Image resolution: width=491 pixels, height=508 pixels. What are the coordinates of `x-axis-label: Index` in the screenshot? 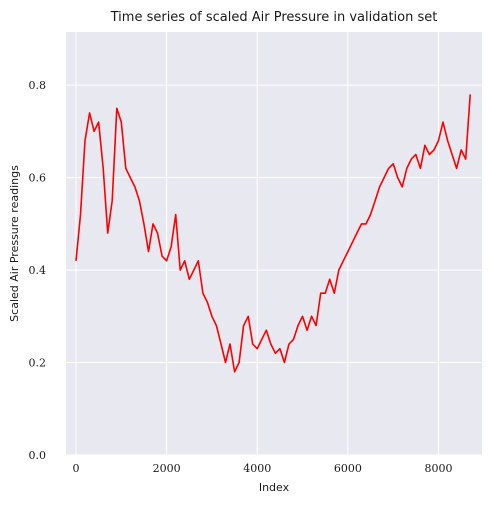 It's located at (274, 487).